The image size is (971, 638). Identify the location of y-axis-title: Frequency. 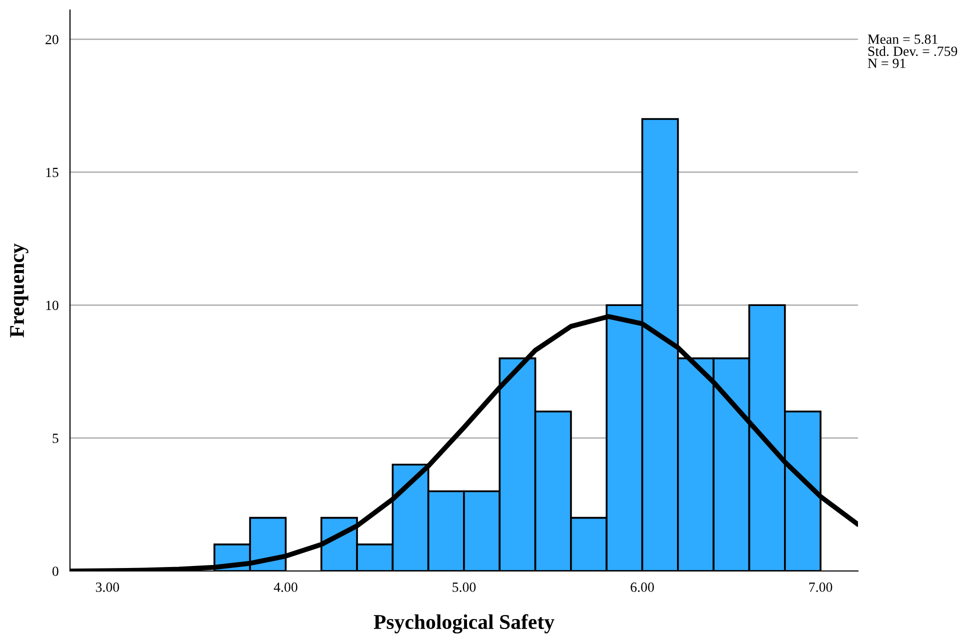
(19, 290).